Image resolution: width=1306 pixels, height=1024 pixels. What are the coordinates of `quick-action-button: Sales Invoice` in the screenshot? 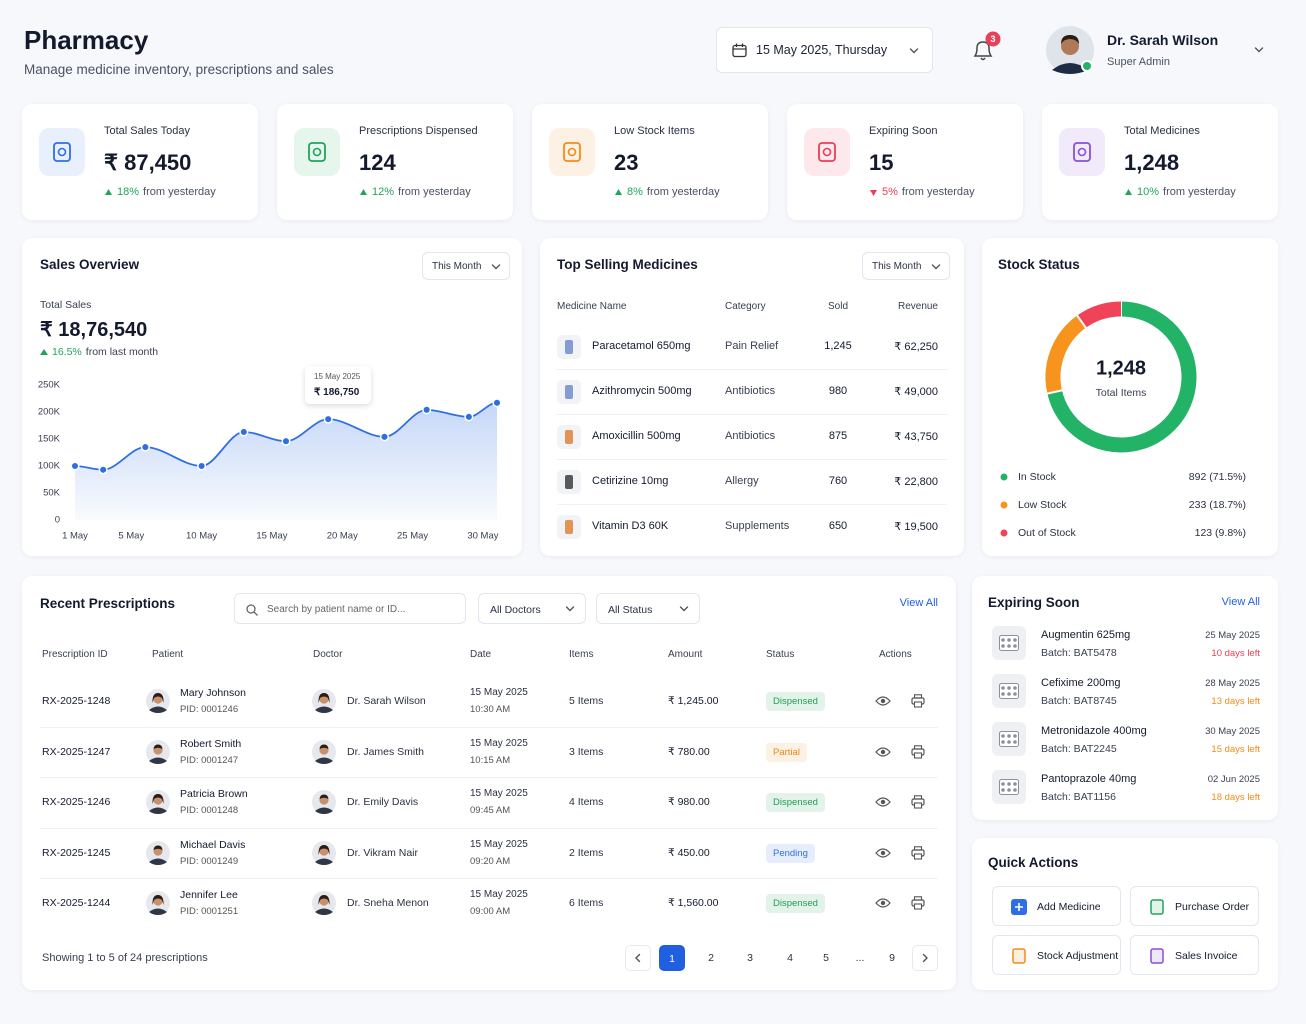 It's located at (1194, 955).